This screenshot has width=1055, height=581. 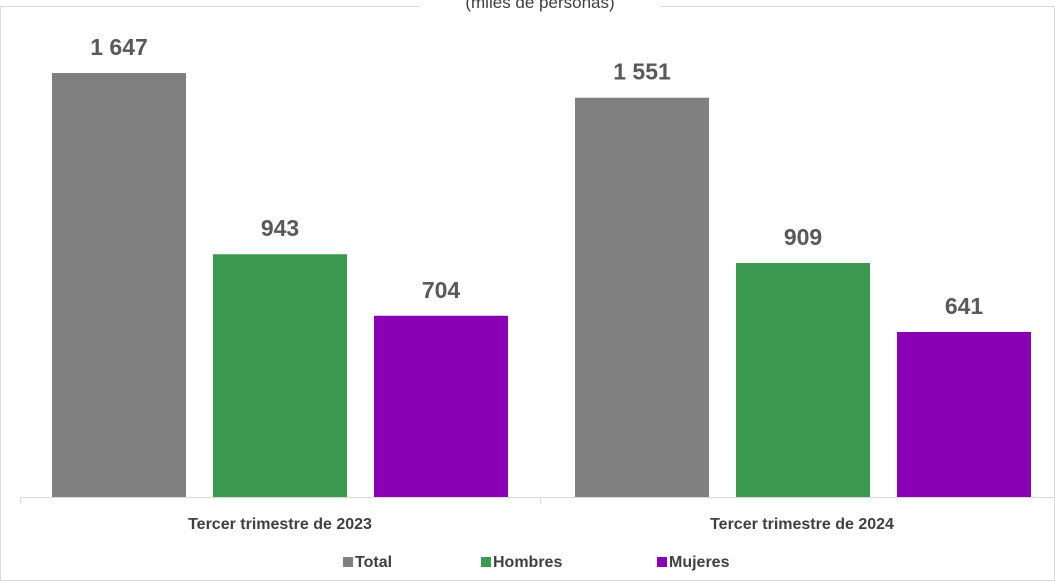 What do you see at coordinates (441, 290) in the screenshot?
I see `data-label-mujeres-1: 704` at bounding box center [441, 290].